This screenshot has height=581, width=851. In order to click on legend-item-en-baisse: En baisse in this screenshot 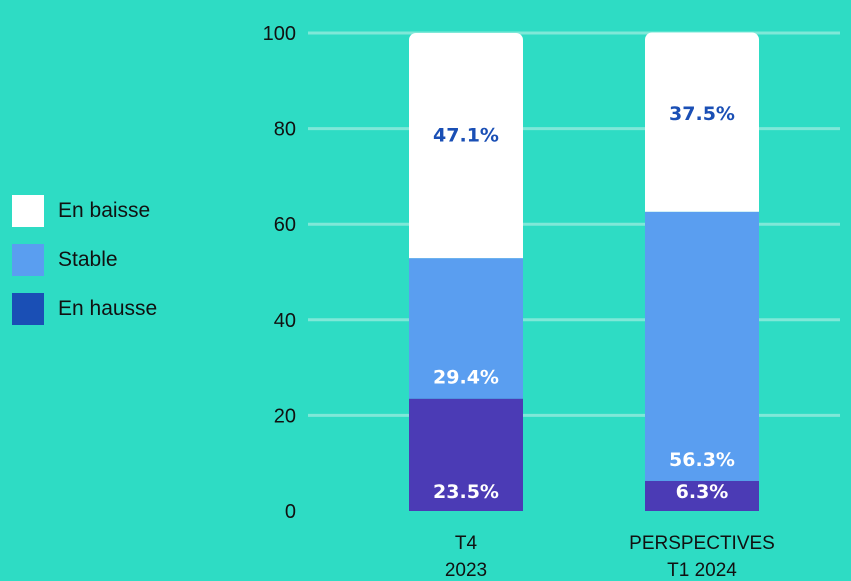, I will do `click(84, 211)`.